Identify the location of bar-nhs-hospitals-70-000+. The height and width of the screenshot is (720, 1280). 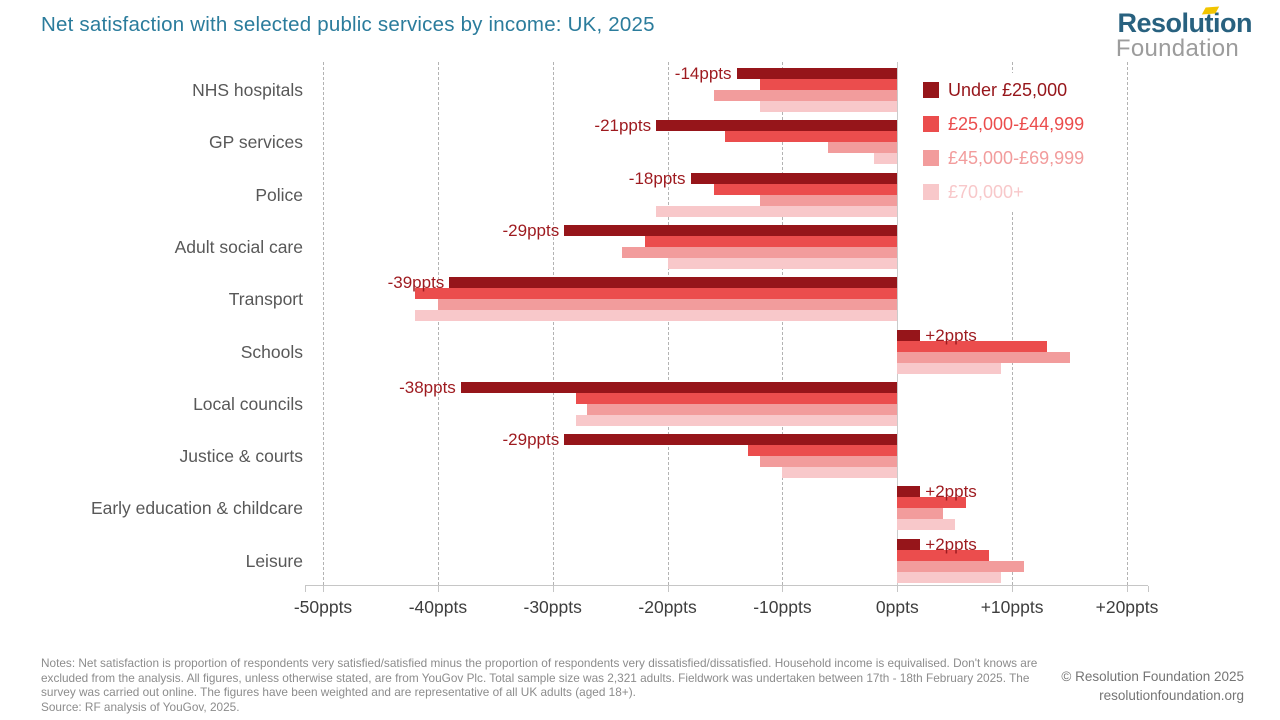
(828, 106).